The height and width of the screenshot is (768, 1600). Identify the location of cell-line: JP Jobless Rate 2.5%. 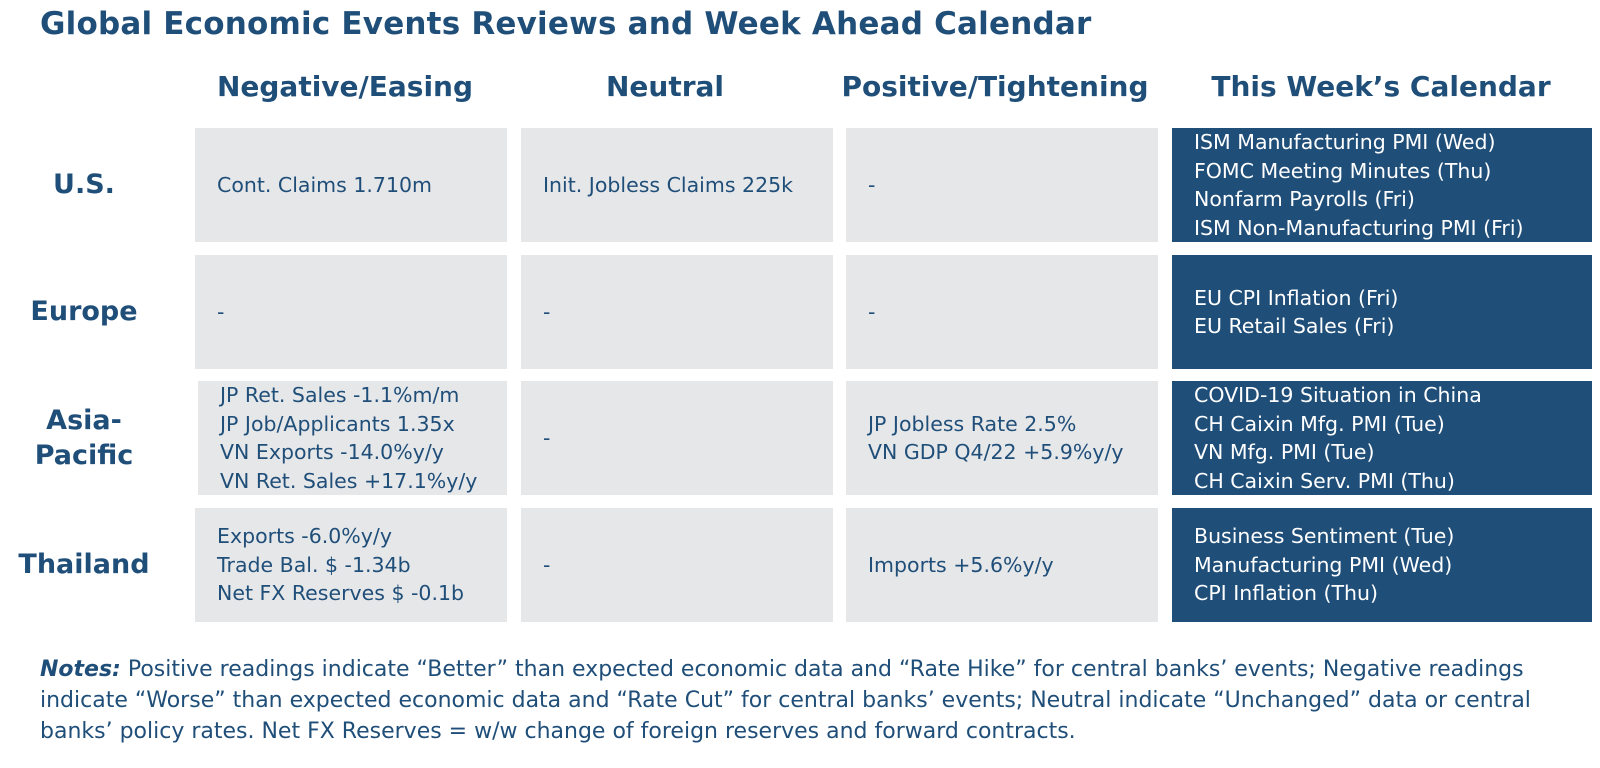
(972, 423).